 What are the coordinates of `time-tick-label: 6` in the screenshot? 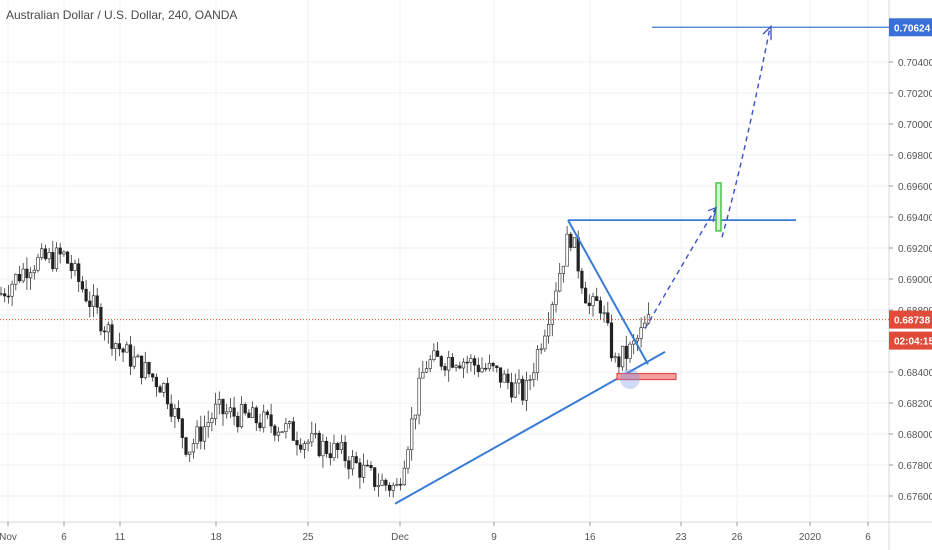 It's located at (64, 537).